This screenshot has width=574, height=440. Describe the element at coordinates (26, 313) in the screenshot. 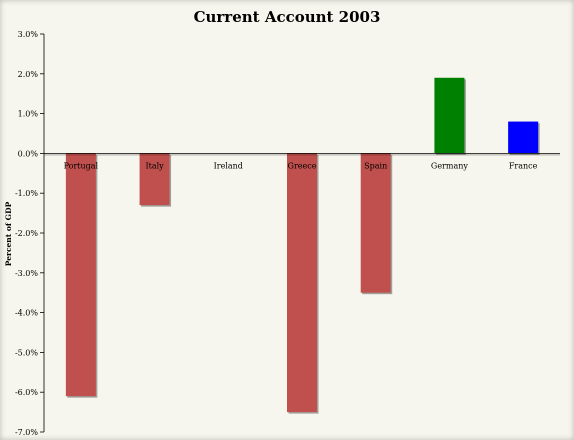

I see `y-tick-label: -4.0%` at that location.